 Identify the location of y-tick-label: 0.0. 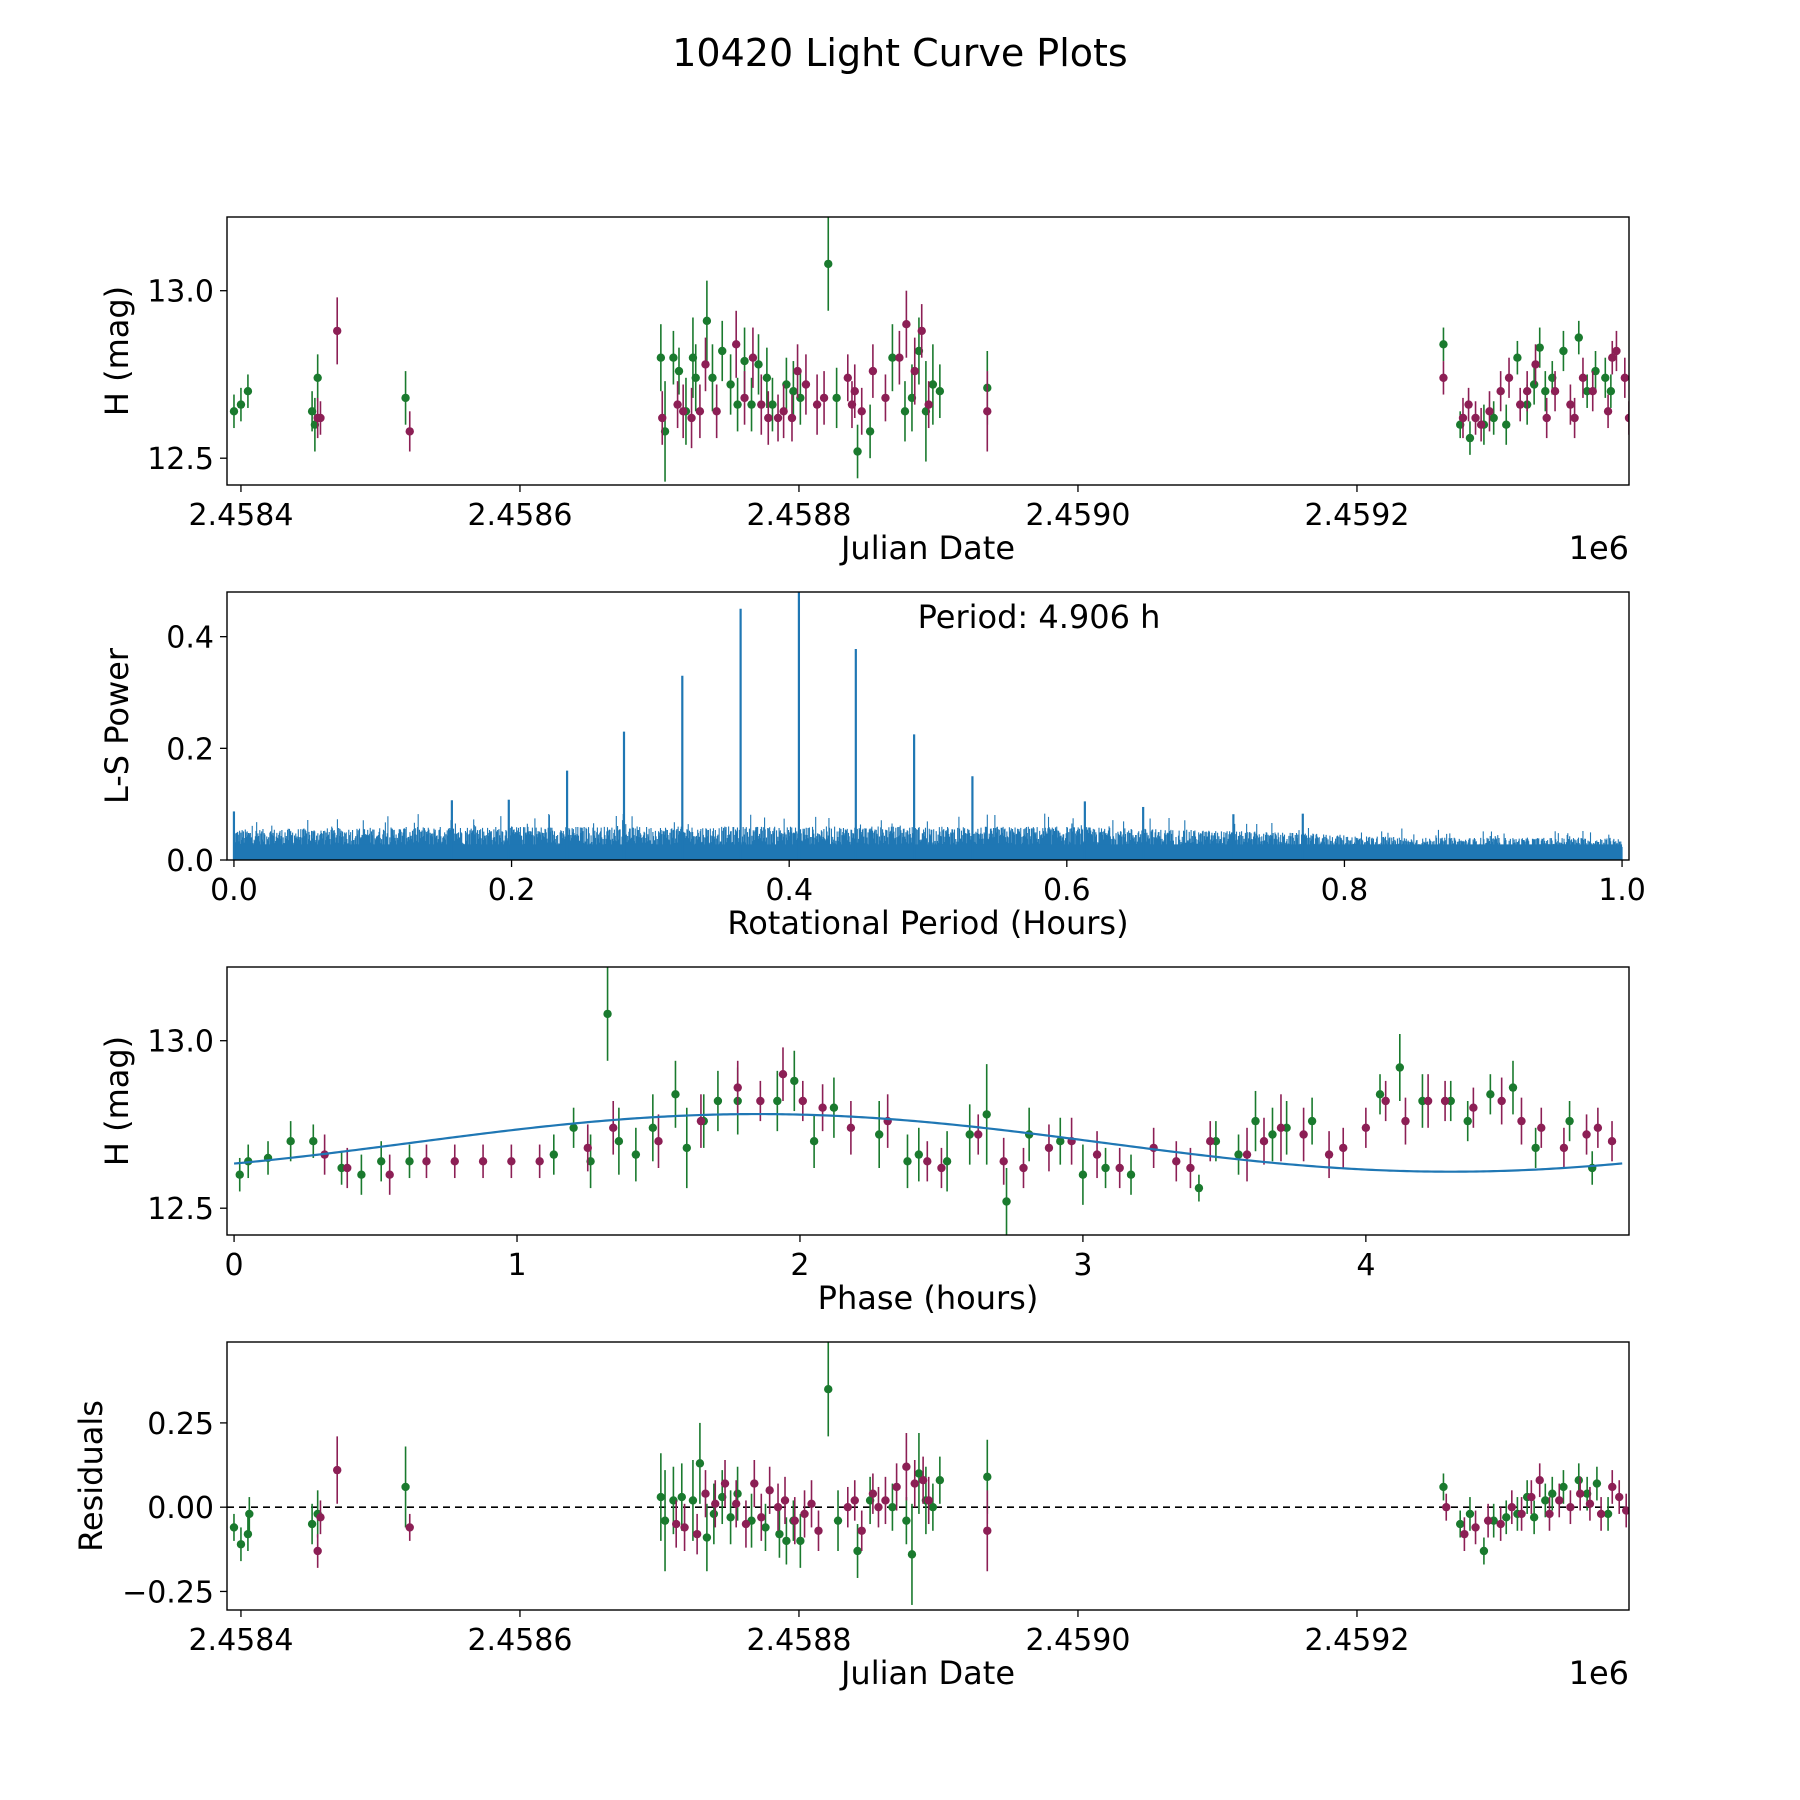
(190, 861).